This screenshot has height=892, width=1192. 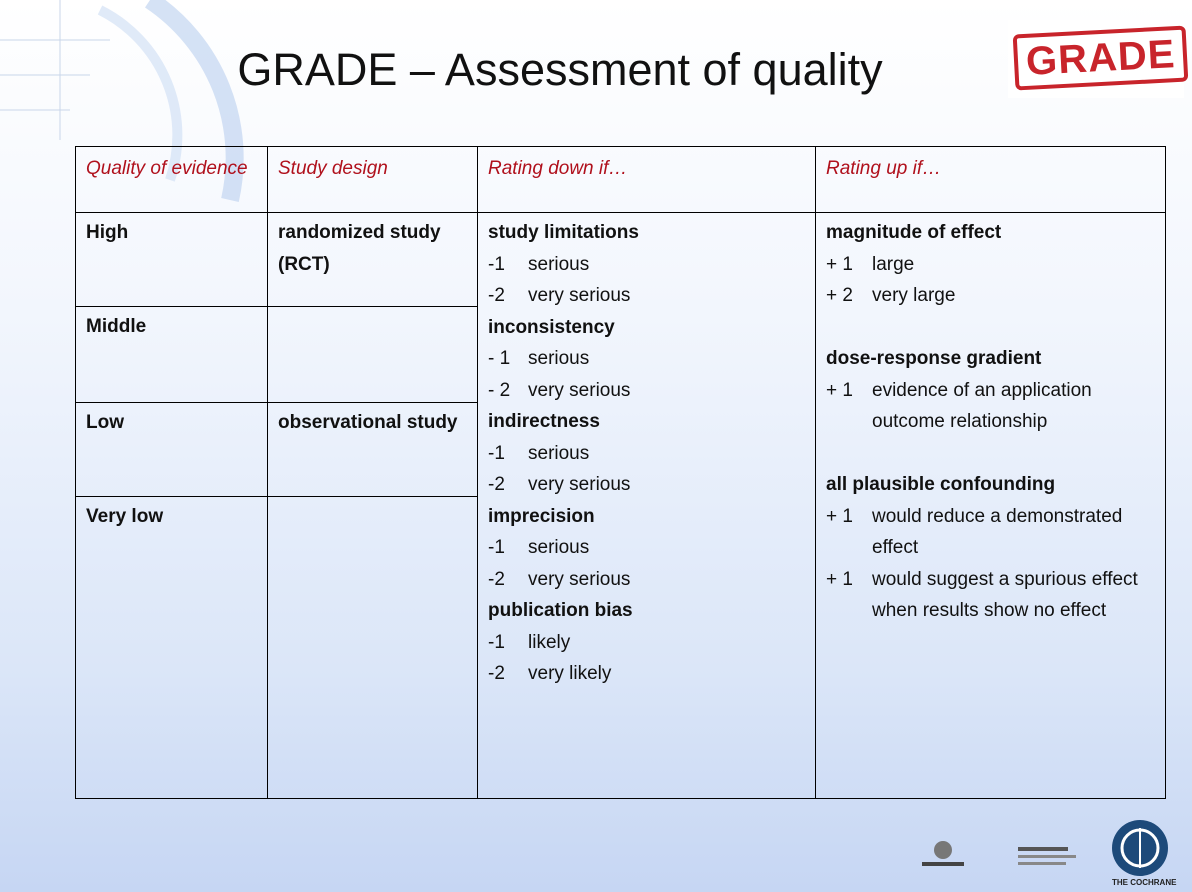 I want to click on rating-item: - 1 serious, so click(x=646, y=359).